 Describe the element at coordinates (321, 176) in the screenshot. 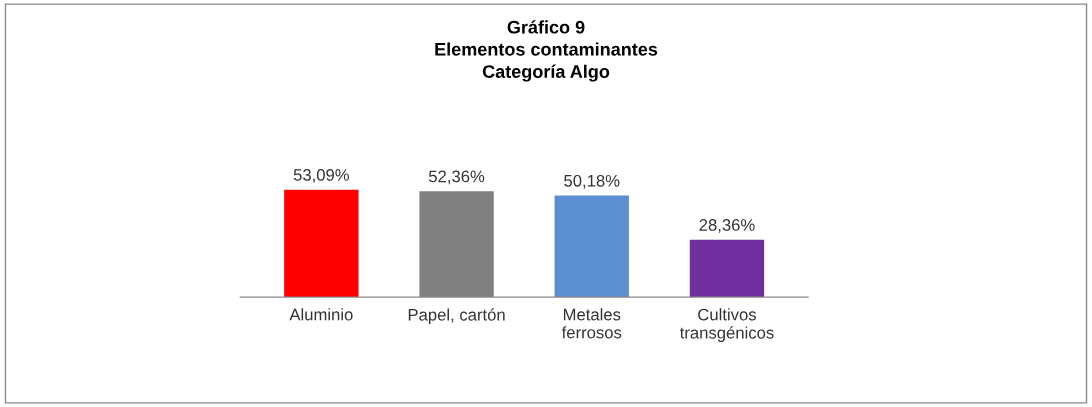

I see `data-label: 53,09%` at that location.